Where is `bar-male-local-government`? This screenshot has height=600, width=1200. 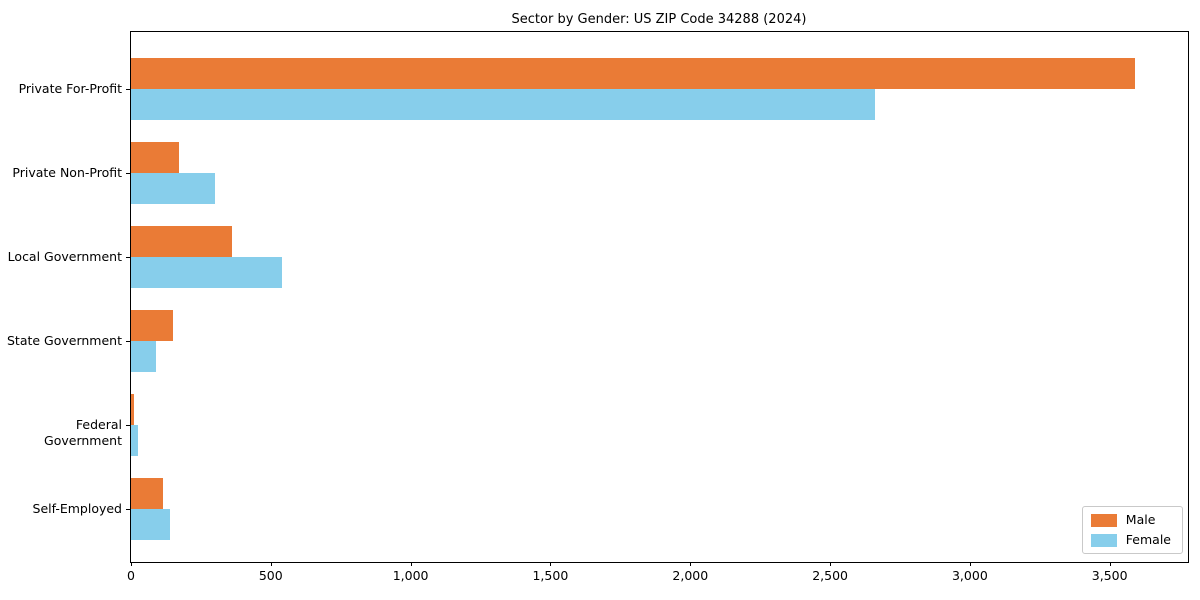
bar-male-local-government is located at coordinates (181, 241).